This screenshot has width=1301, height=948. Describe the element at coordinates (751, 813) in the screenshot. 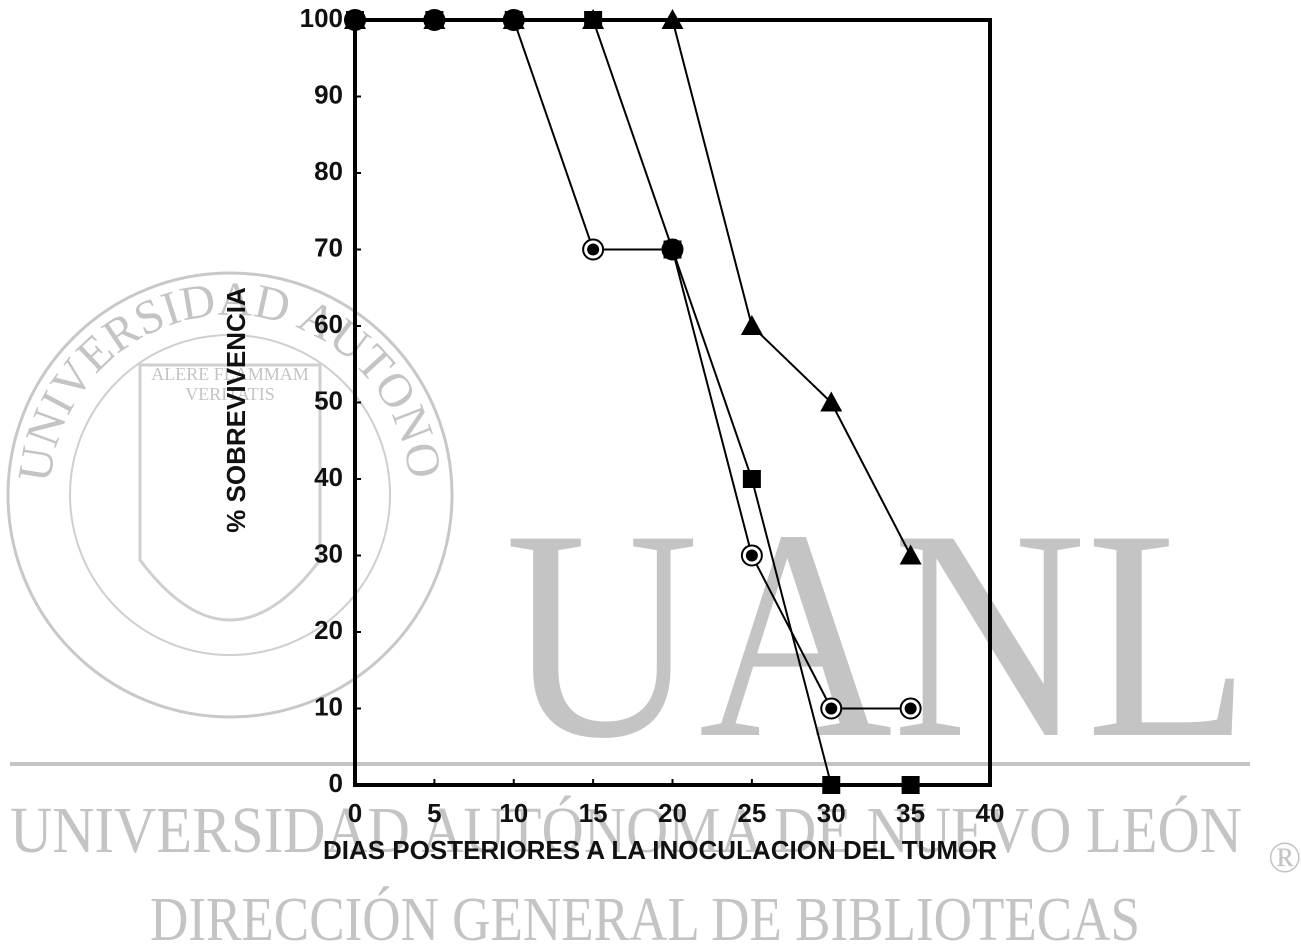

I see `x-tick-label: 25` at that location.